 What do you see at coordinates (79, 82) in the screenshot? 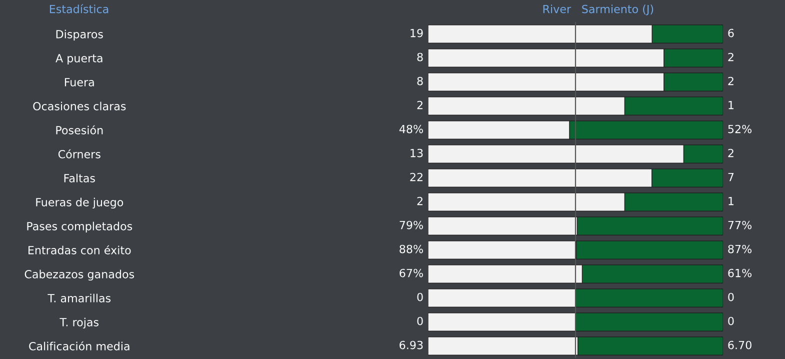
I see `y-tick-label: Fuera` at bounding box center [79, 82].